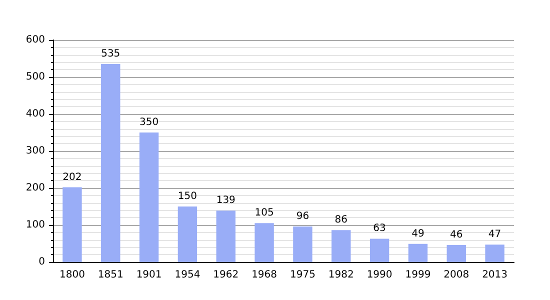 The image size is (550, 300). I want to click on y-tick-label: 600, so click(35, 40).